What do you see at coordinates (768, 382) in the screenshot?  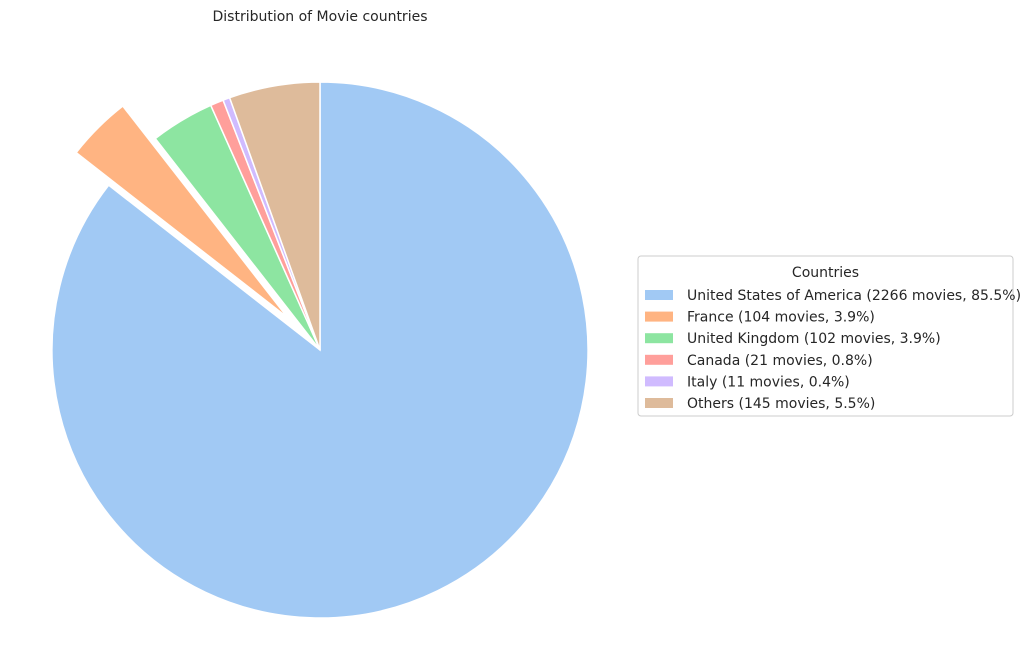 I see `legend-label-4: Italy (11 movies, 0.4%)` at bounding box center [768, 382].